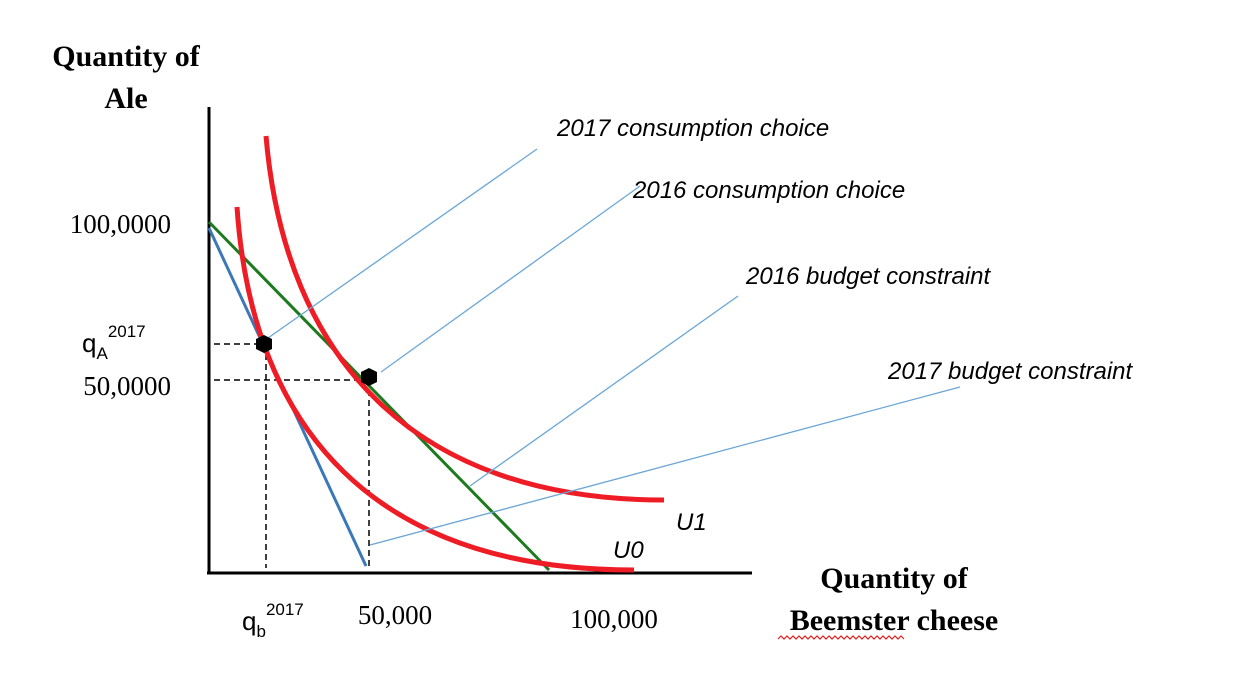 This screenshot has width=1240, height=682. Describe the element at coordinates (894, 578) in the screenshot. I see `x-axis-title-line1: Quantity of` at that location.